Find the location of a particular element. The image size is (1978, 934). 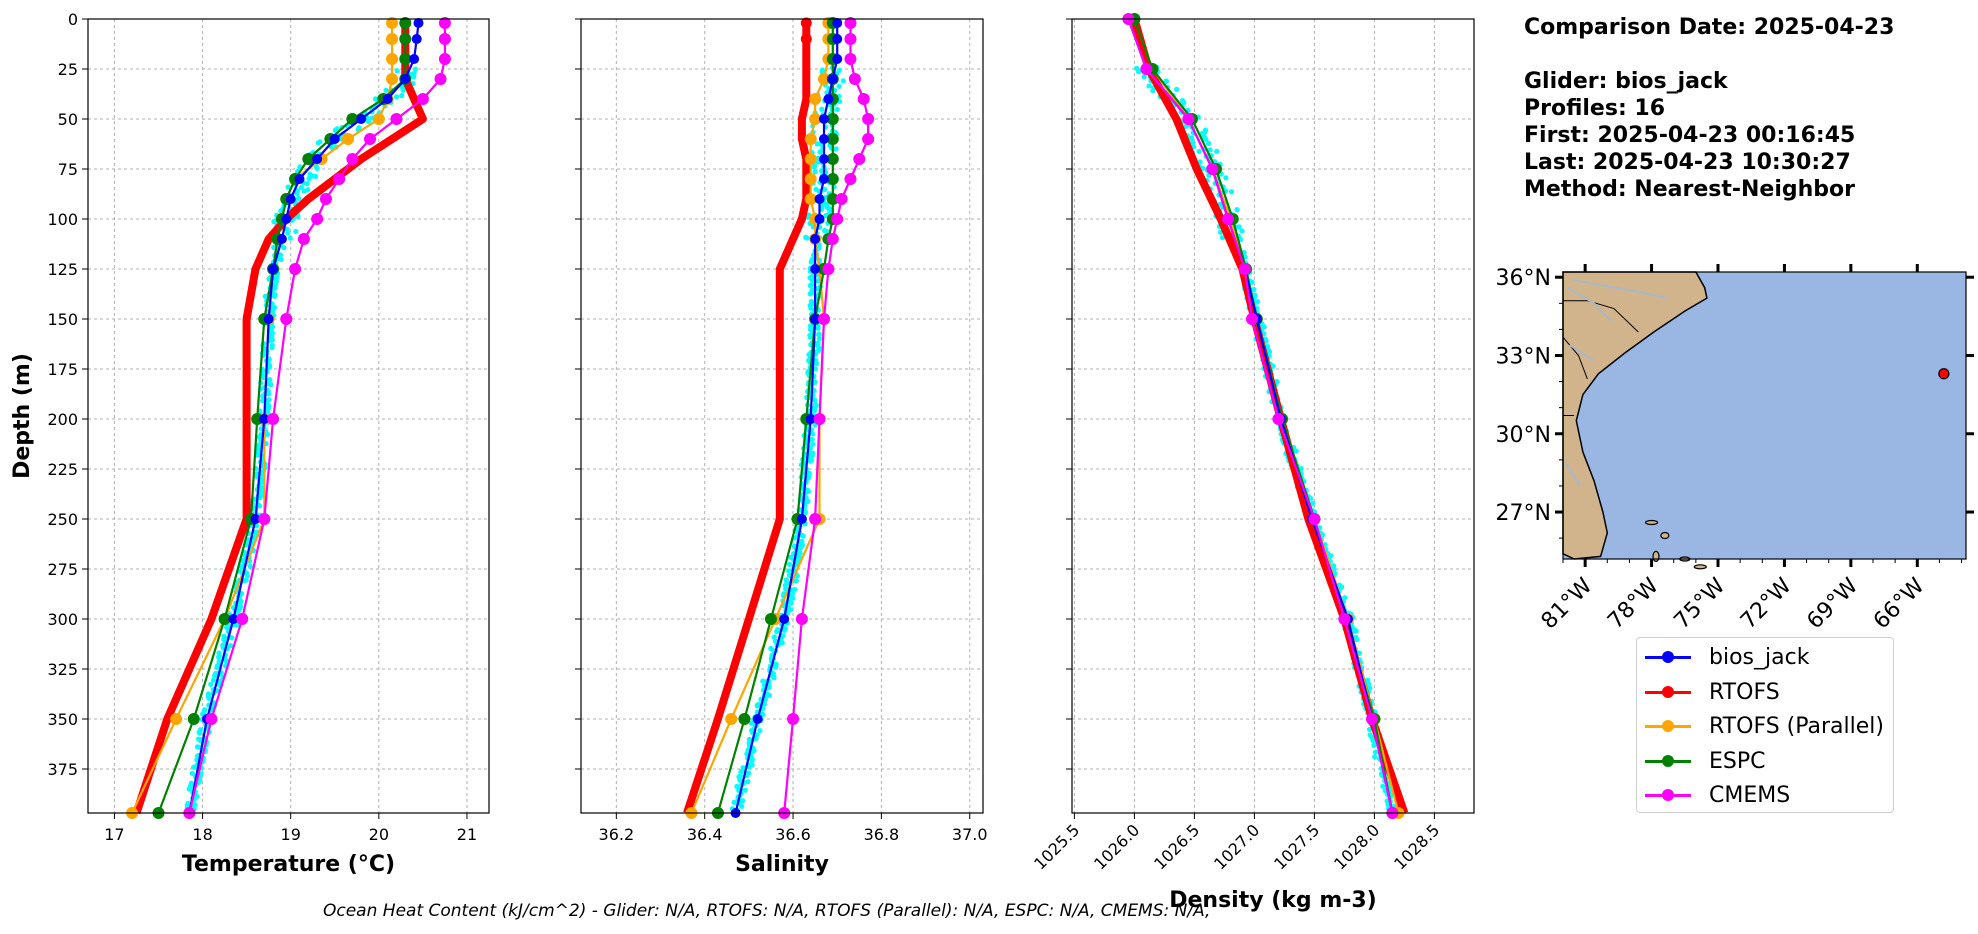

series-rtofs is located at coordinates (279, 416).